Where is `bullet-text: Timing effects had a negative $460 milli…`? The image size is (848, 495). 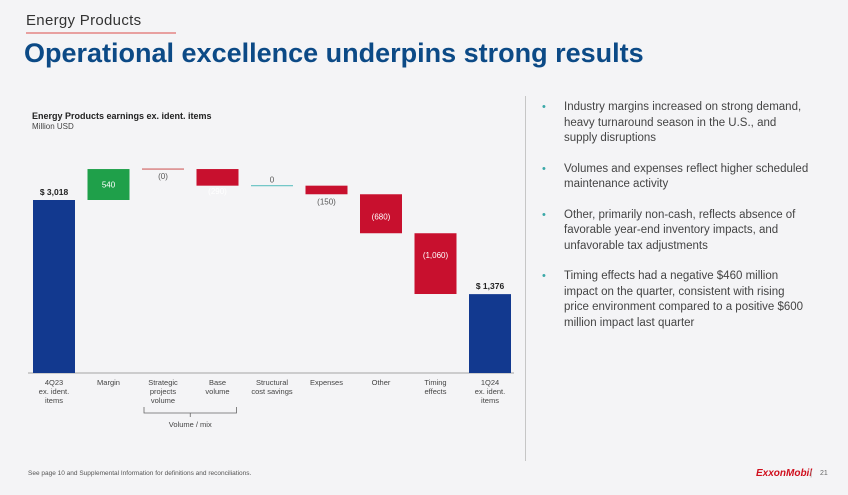
bullet-text: Timing effects had a negative $460 milli… is located at coordinates (684, 299).